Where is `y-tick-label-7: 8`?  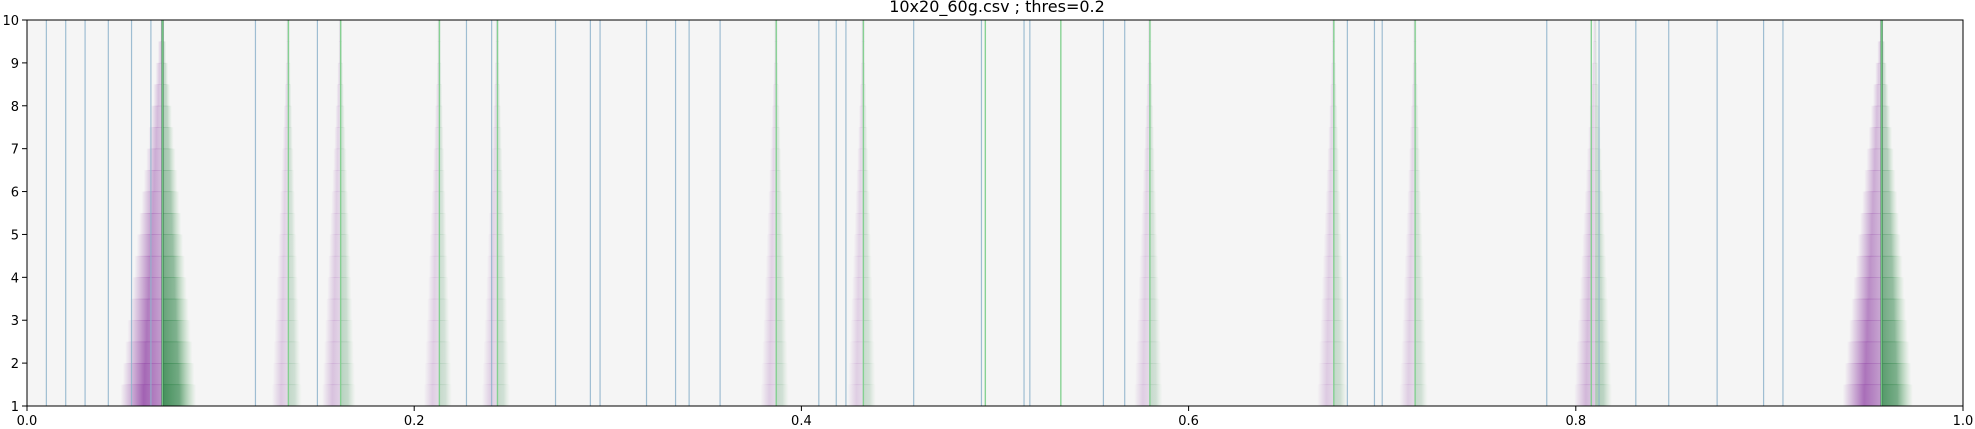
y-tick-label-7: 8 is located at coordinates (15, 107).